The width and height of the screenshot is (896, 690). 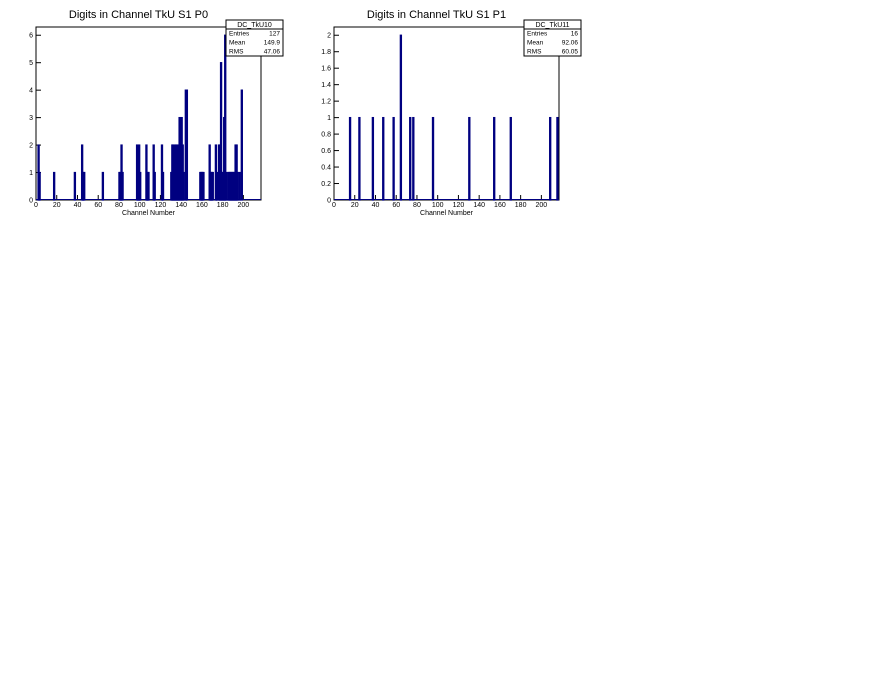 What do you see at coordinates (274, 34) in the screenshot?
I see `stats-value: 127` at bounding box center [274, 34].